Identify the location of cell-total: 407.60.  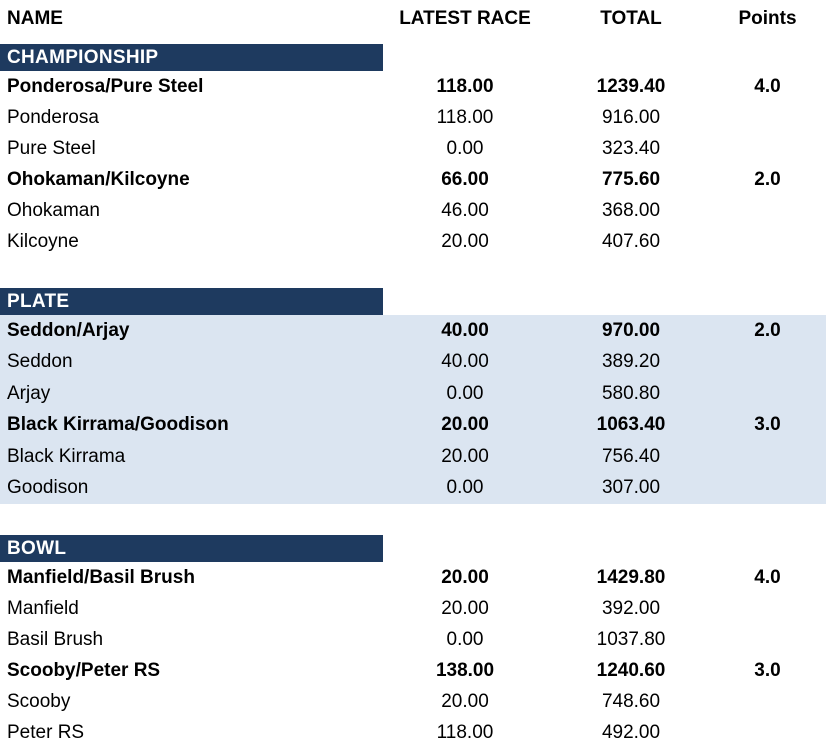
(631, 241).